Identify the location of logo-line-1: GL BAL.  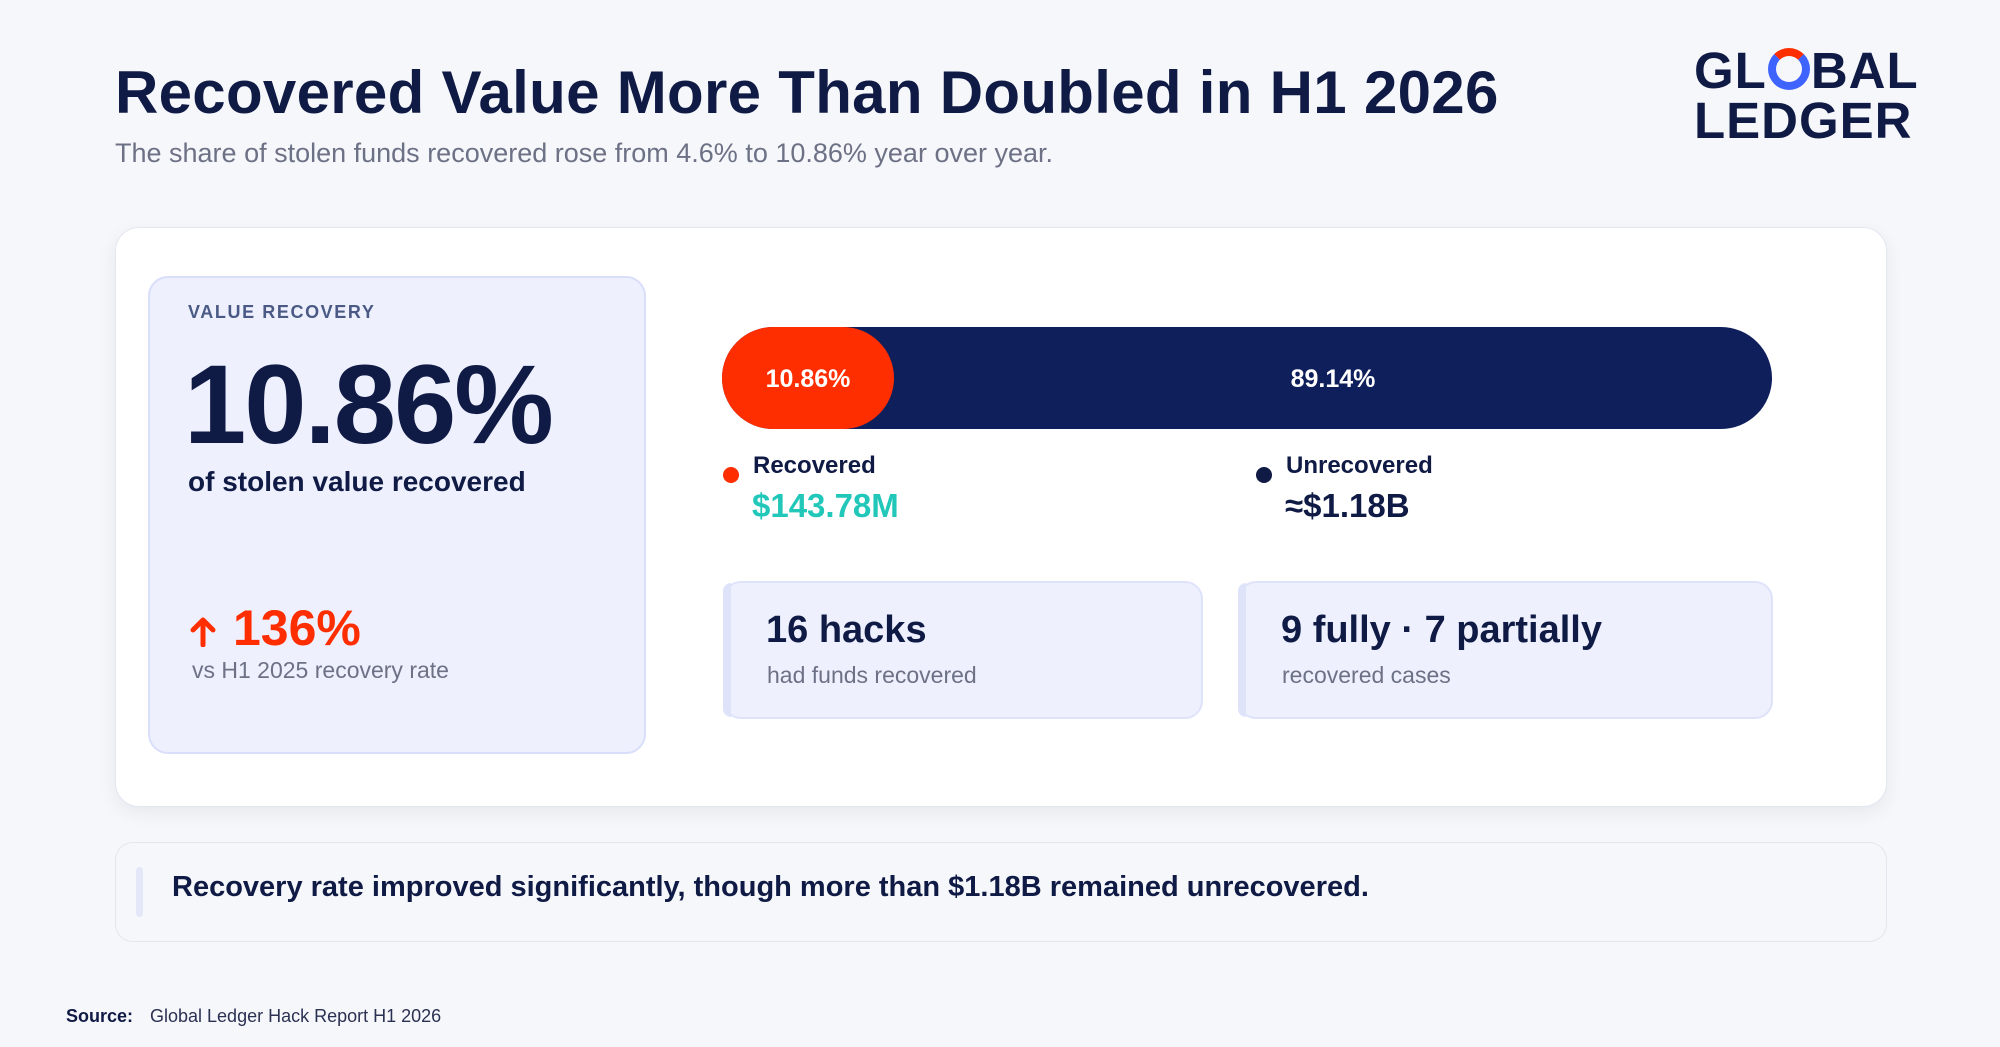
(1806, 70).